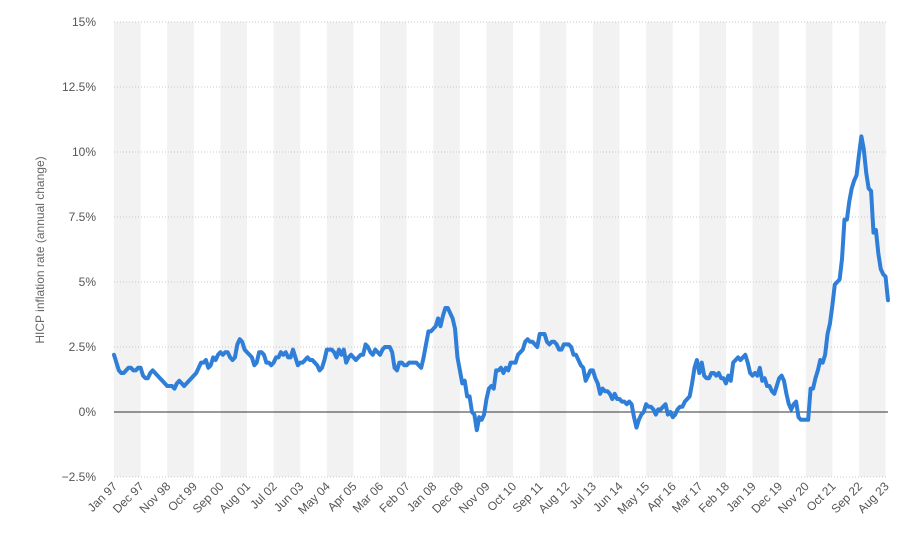 This screenshot has height=548, width=903. I want to click on y-tick-label: 0%, so click(88, 412).